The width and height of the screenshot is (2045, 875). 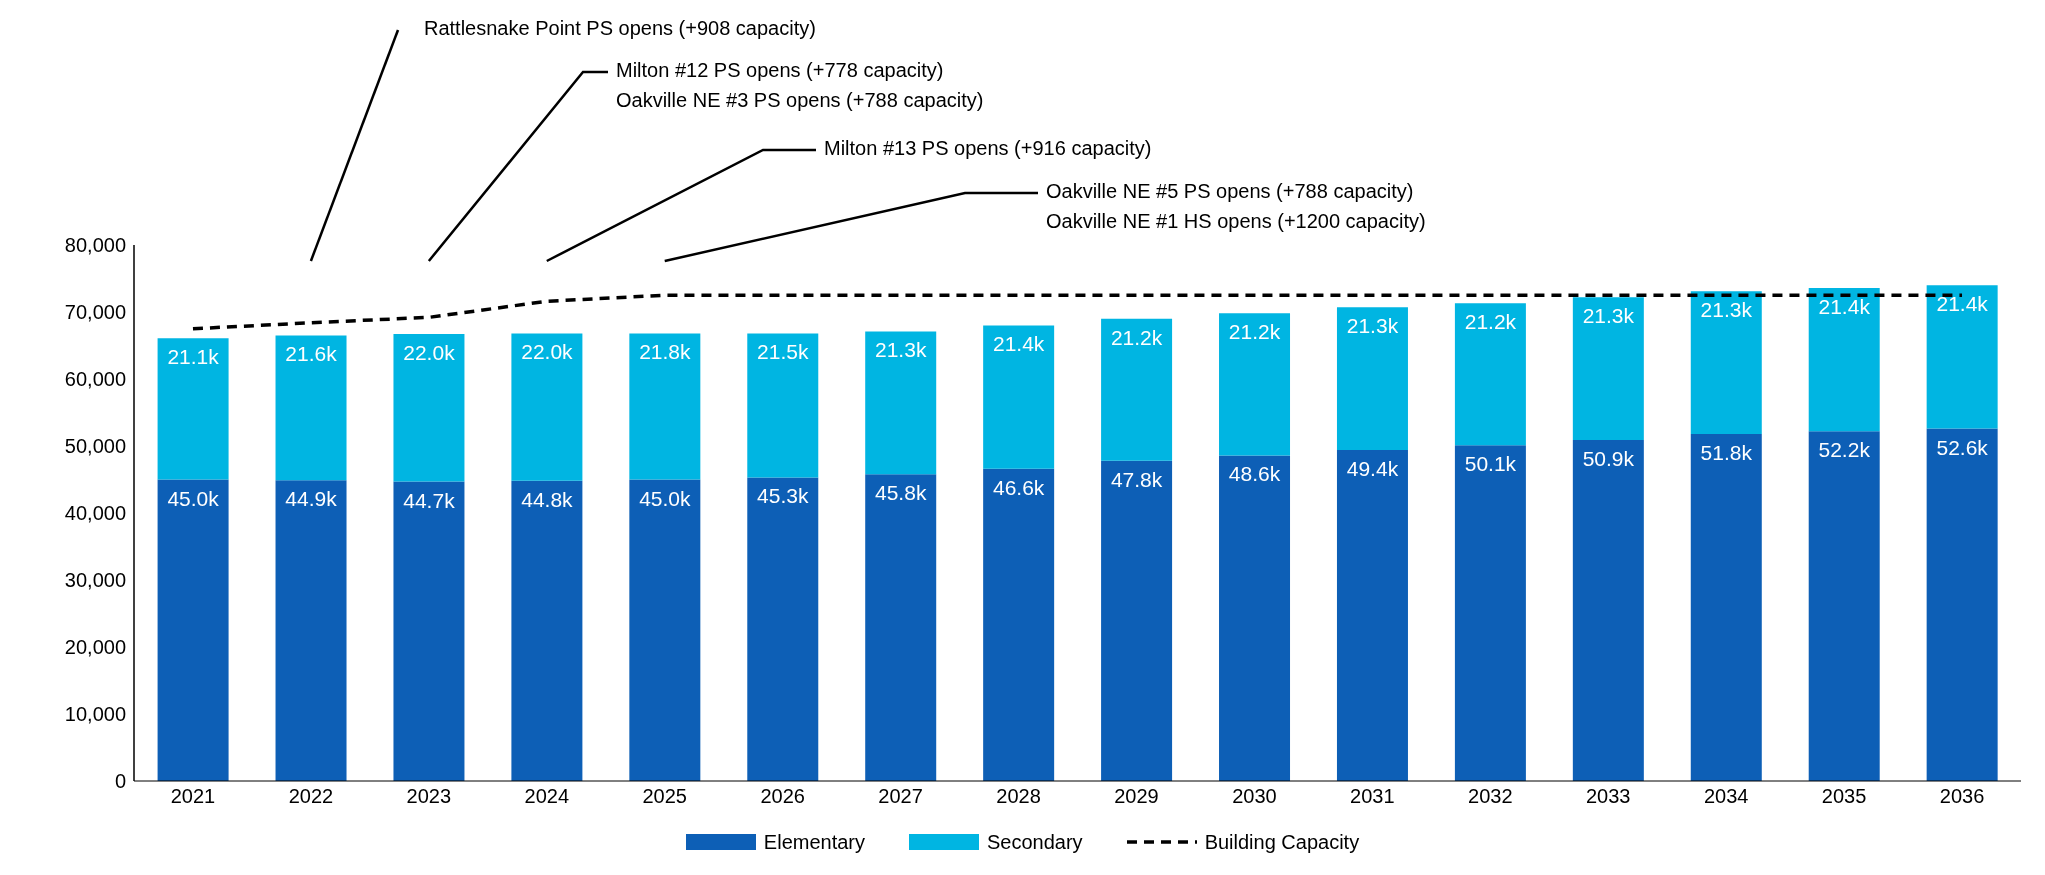 What do you see at coordinates (547, 796) in the screenshot?
I see `x-tick-label: 2024` at bounding box center [547, 796].